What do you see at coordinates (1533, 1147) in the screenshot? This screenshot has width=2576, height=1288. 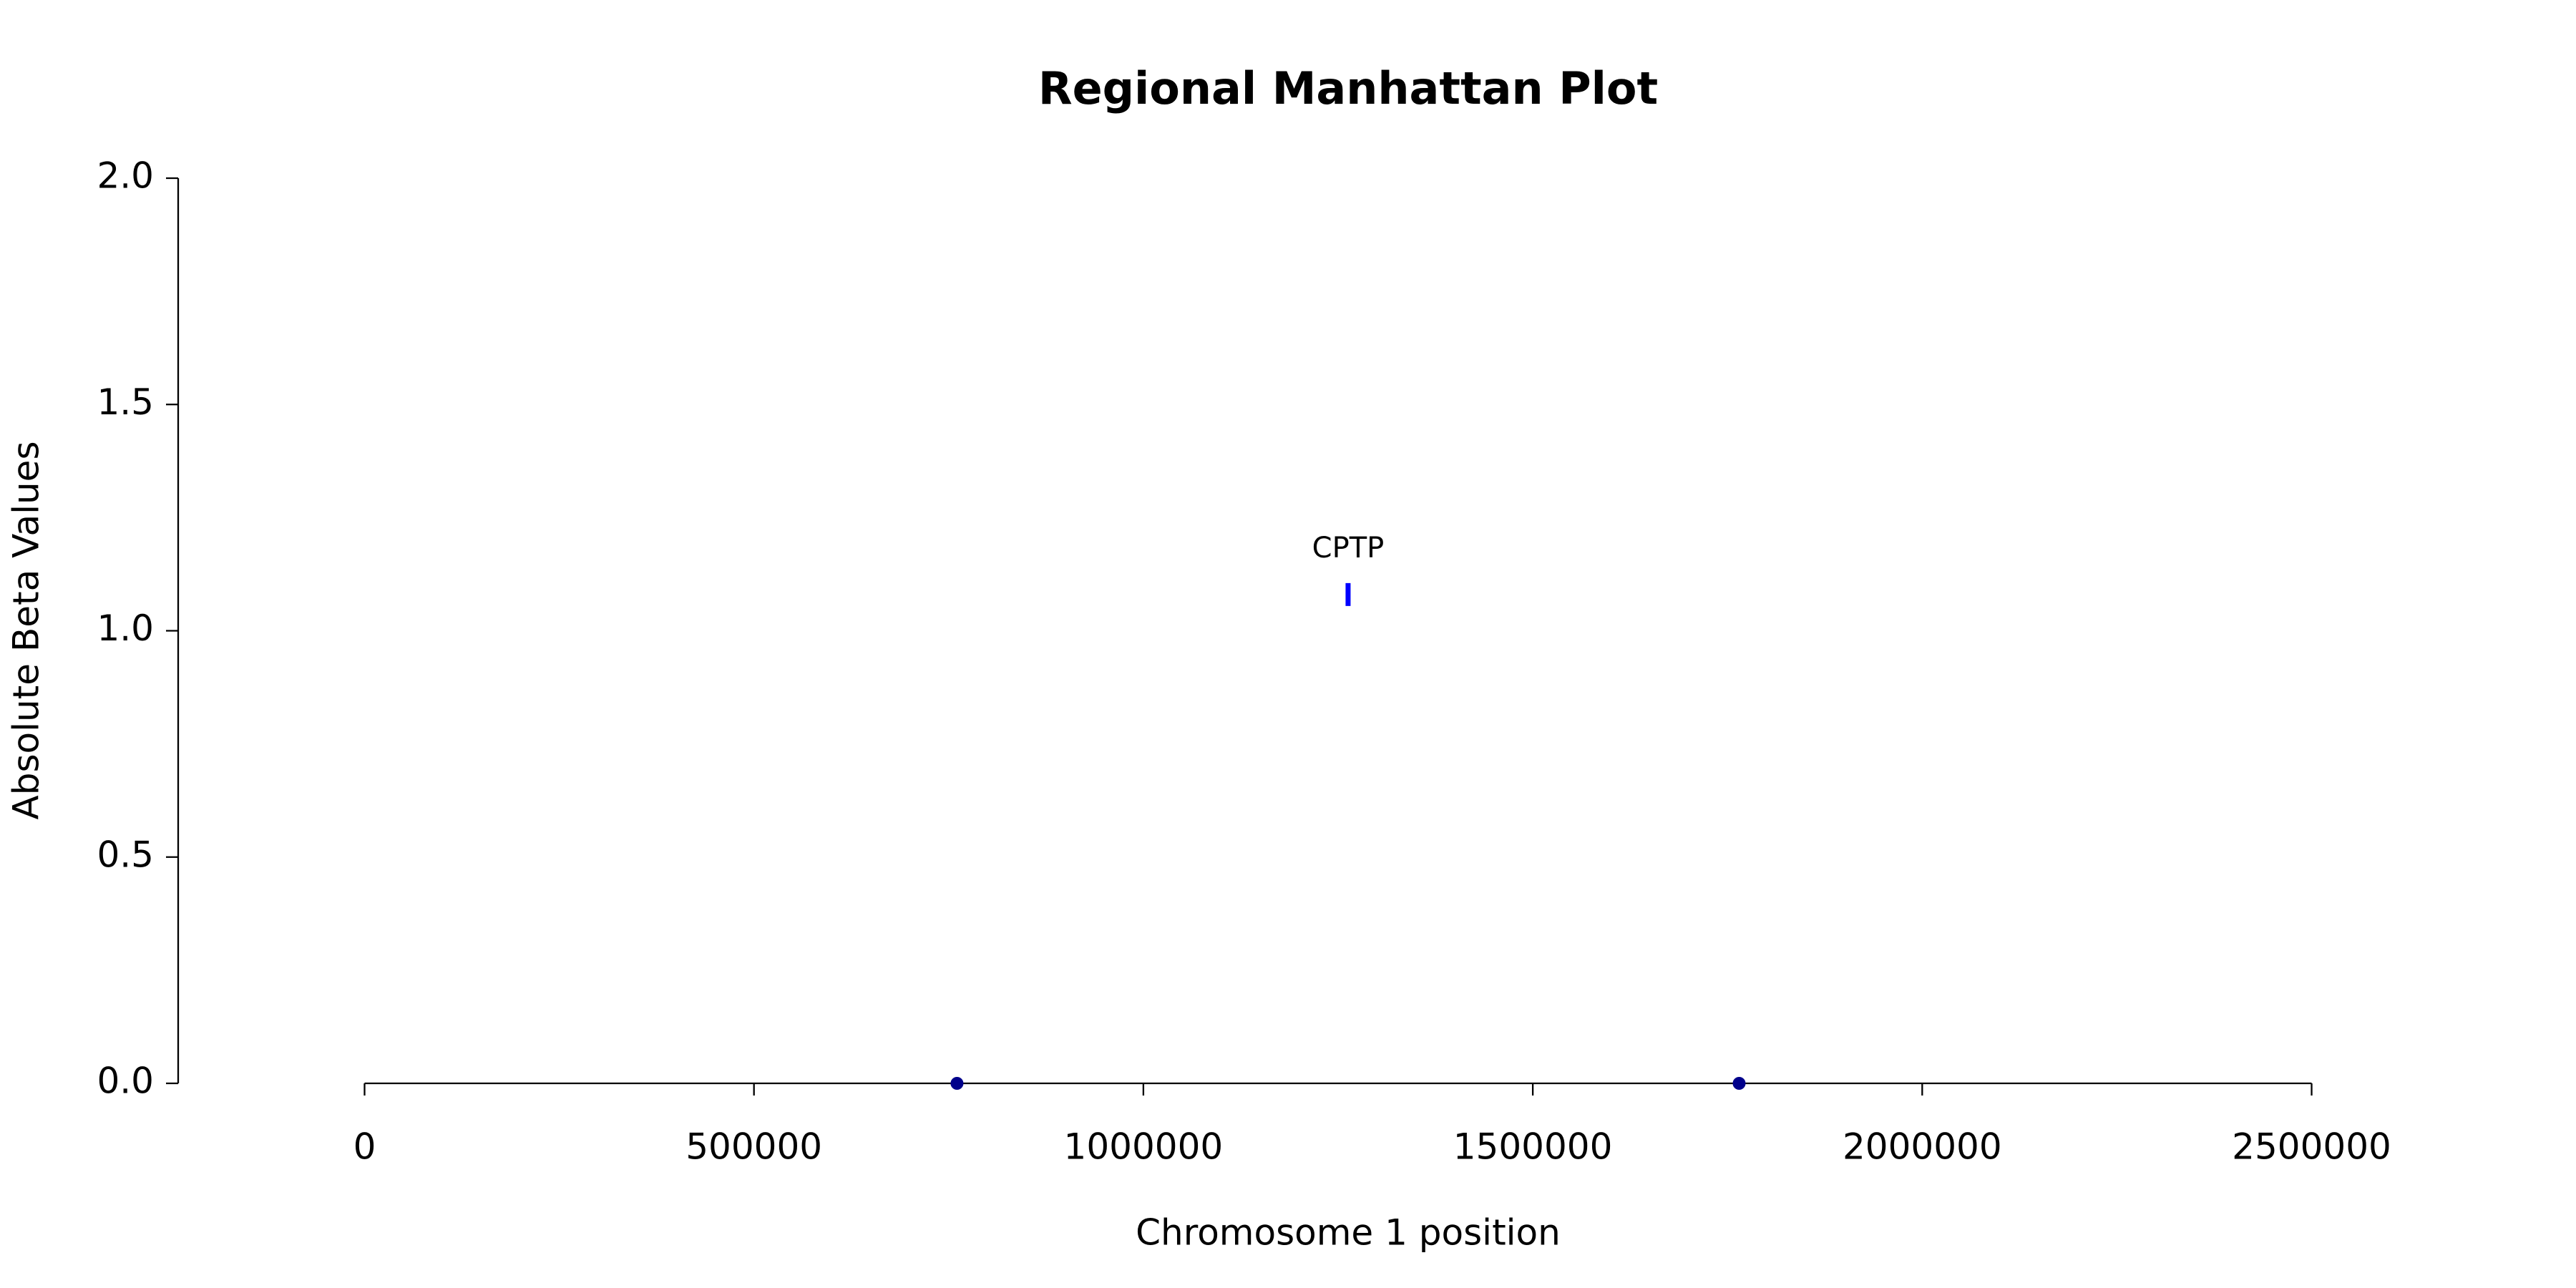 I see `x-tick-label: 1500000` at bounding box center [1533, 1147].